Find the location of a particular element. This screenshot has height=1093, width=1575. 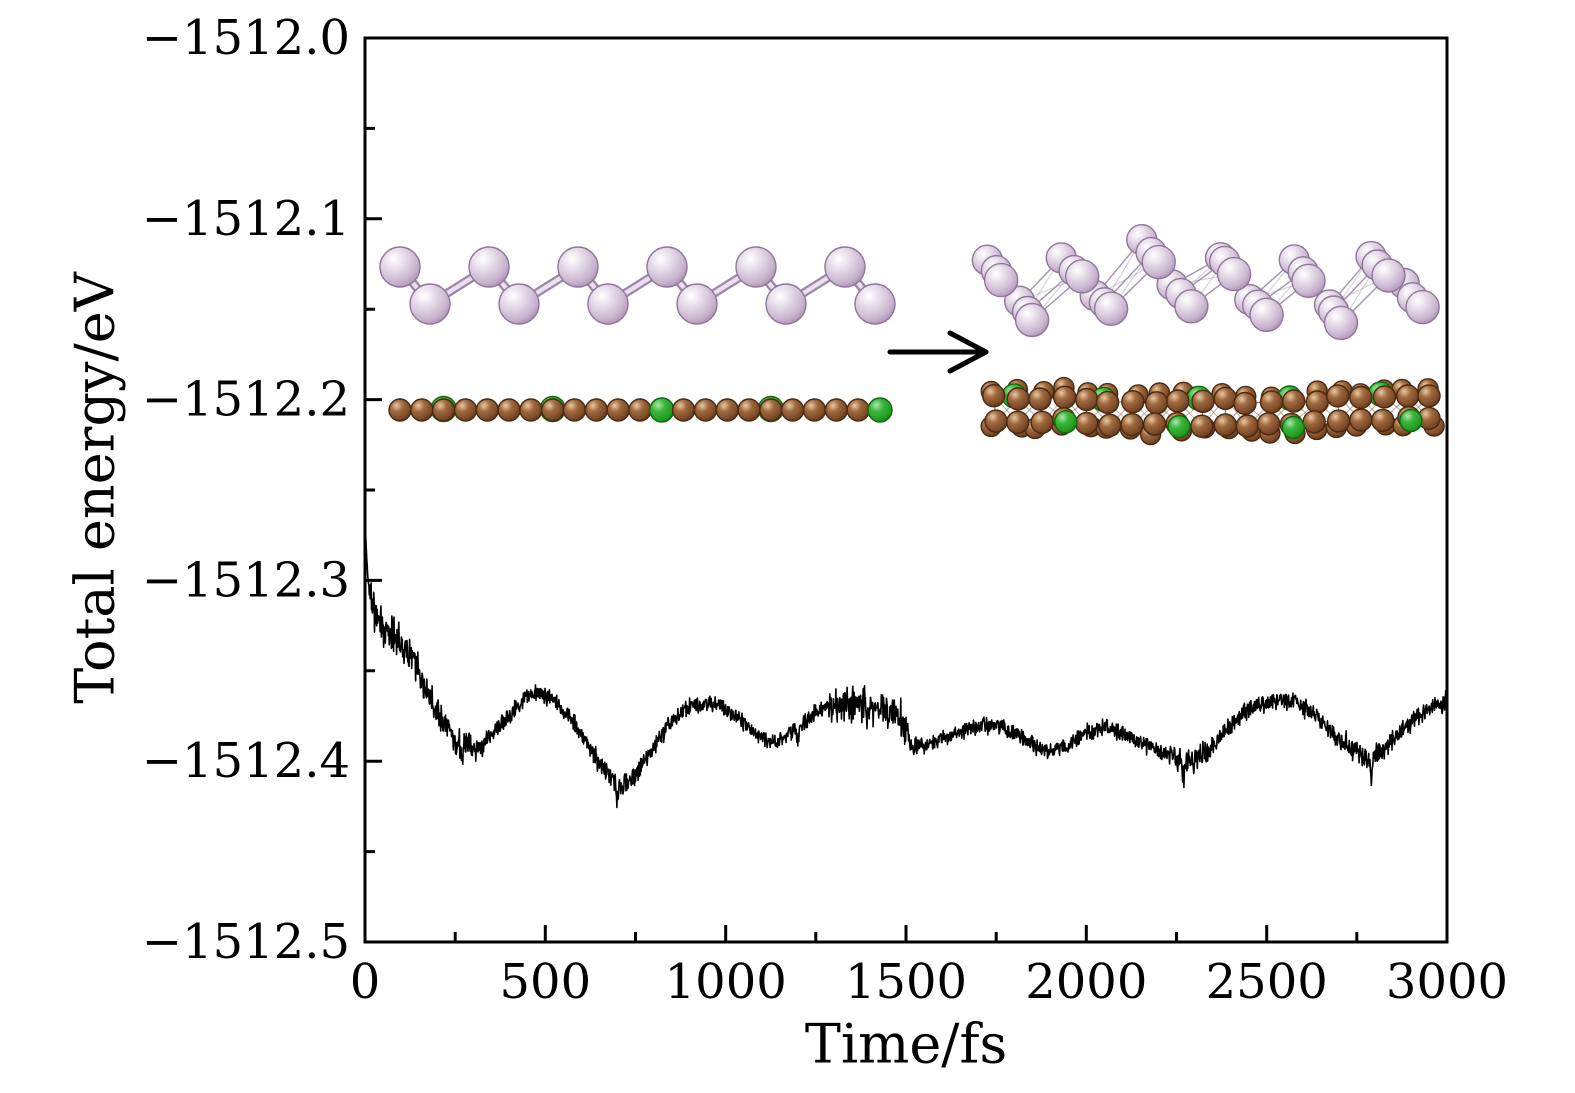

x-tick-label: 2500 is located at coordinates (1267, 982).